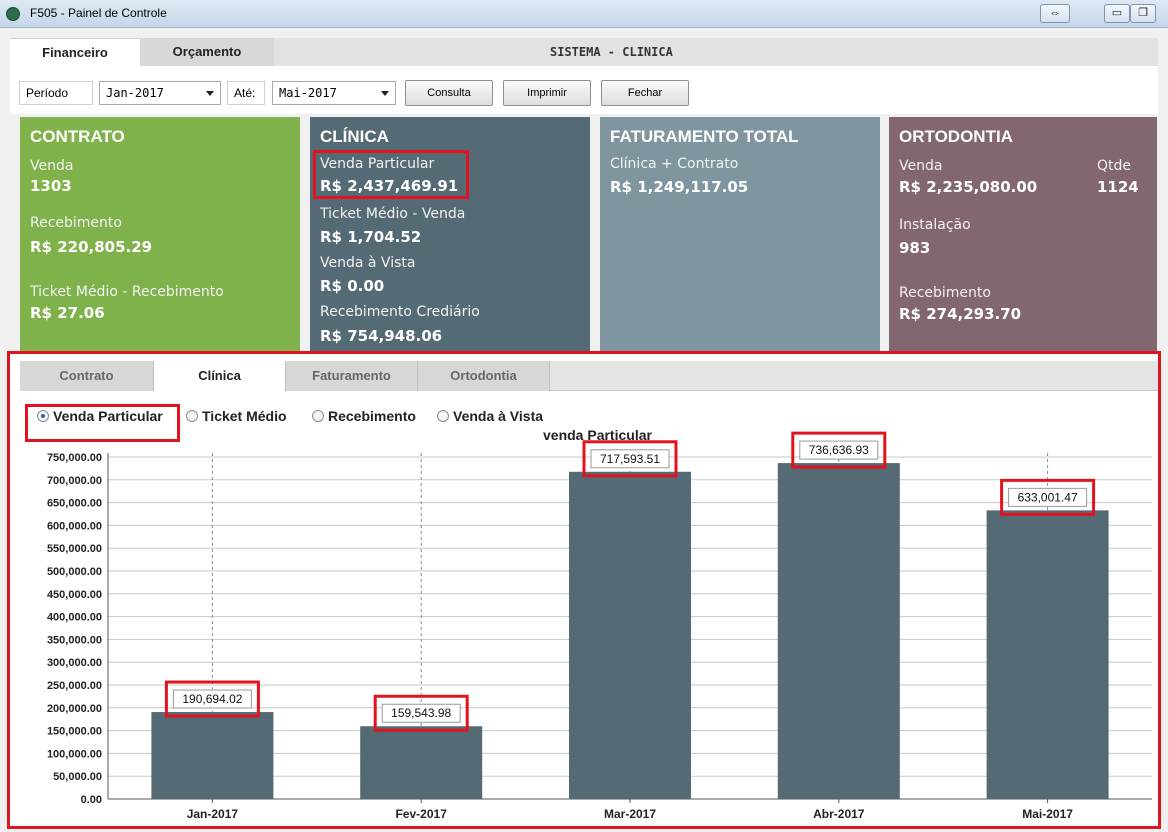 The height and width of the screenshot is (832, 1168). I want to click on card-title: FATURAMENTO TOTAL, so click(704, 136).